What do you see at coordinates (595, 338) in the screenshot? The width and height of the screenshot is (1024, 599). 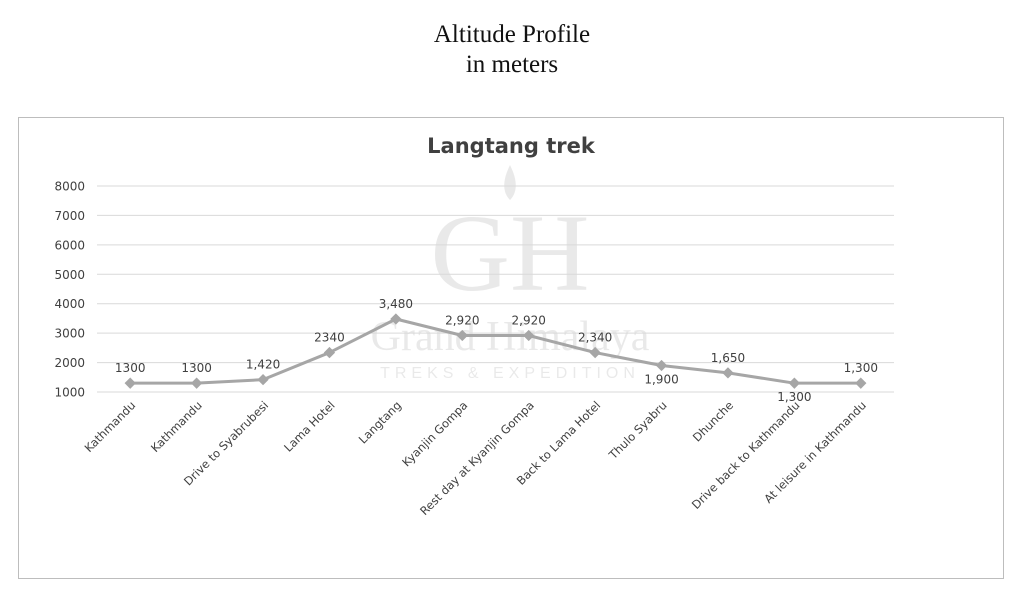 I see `data-label: 2,340` at bounding box center [595, 338].